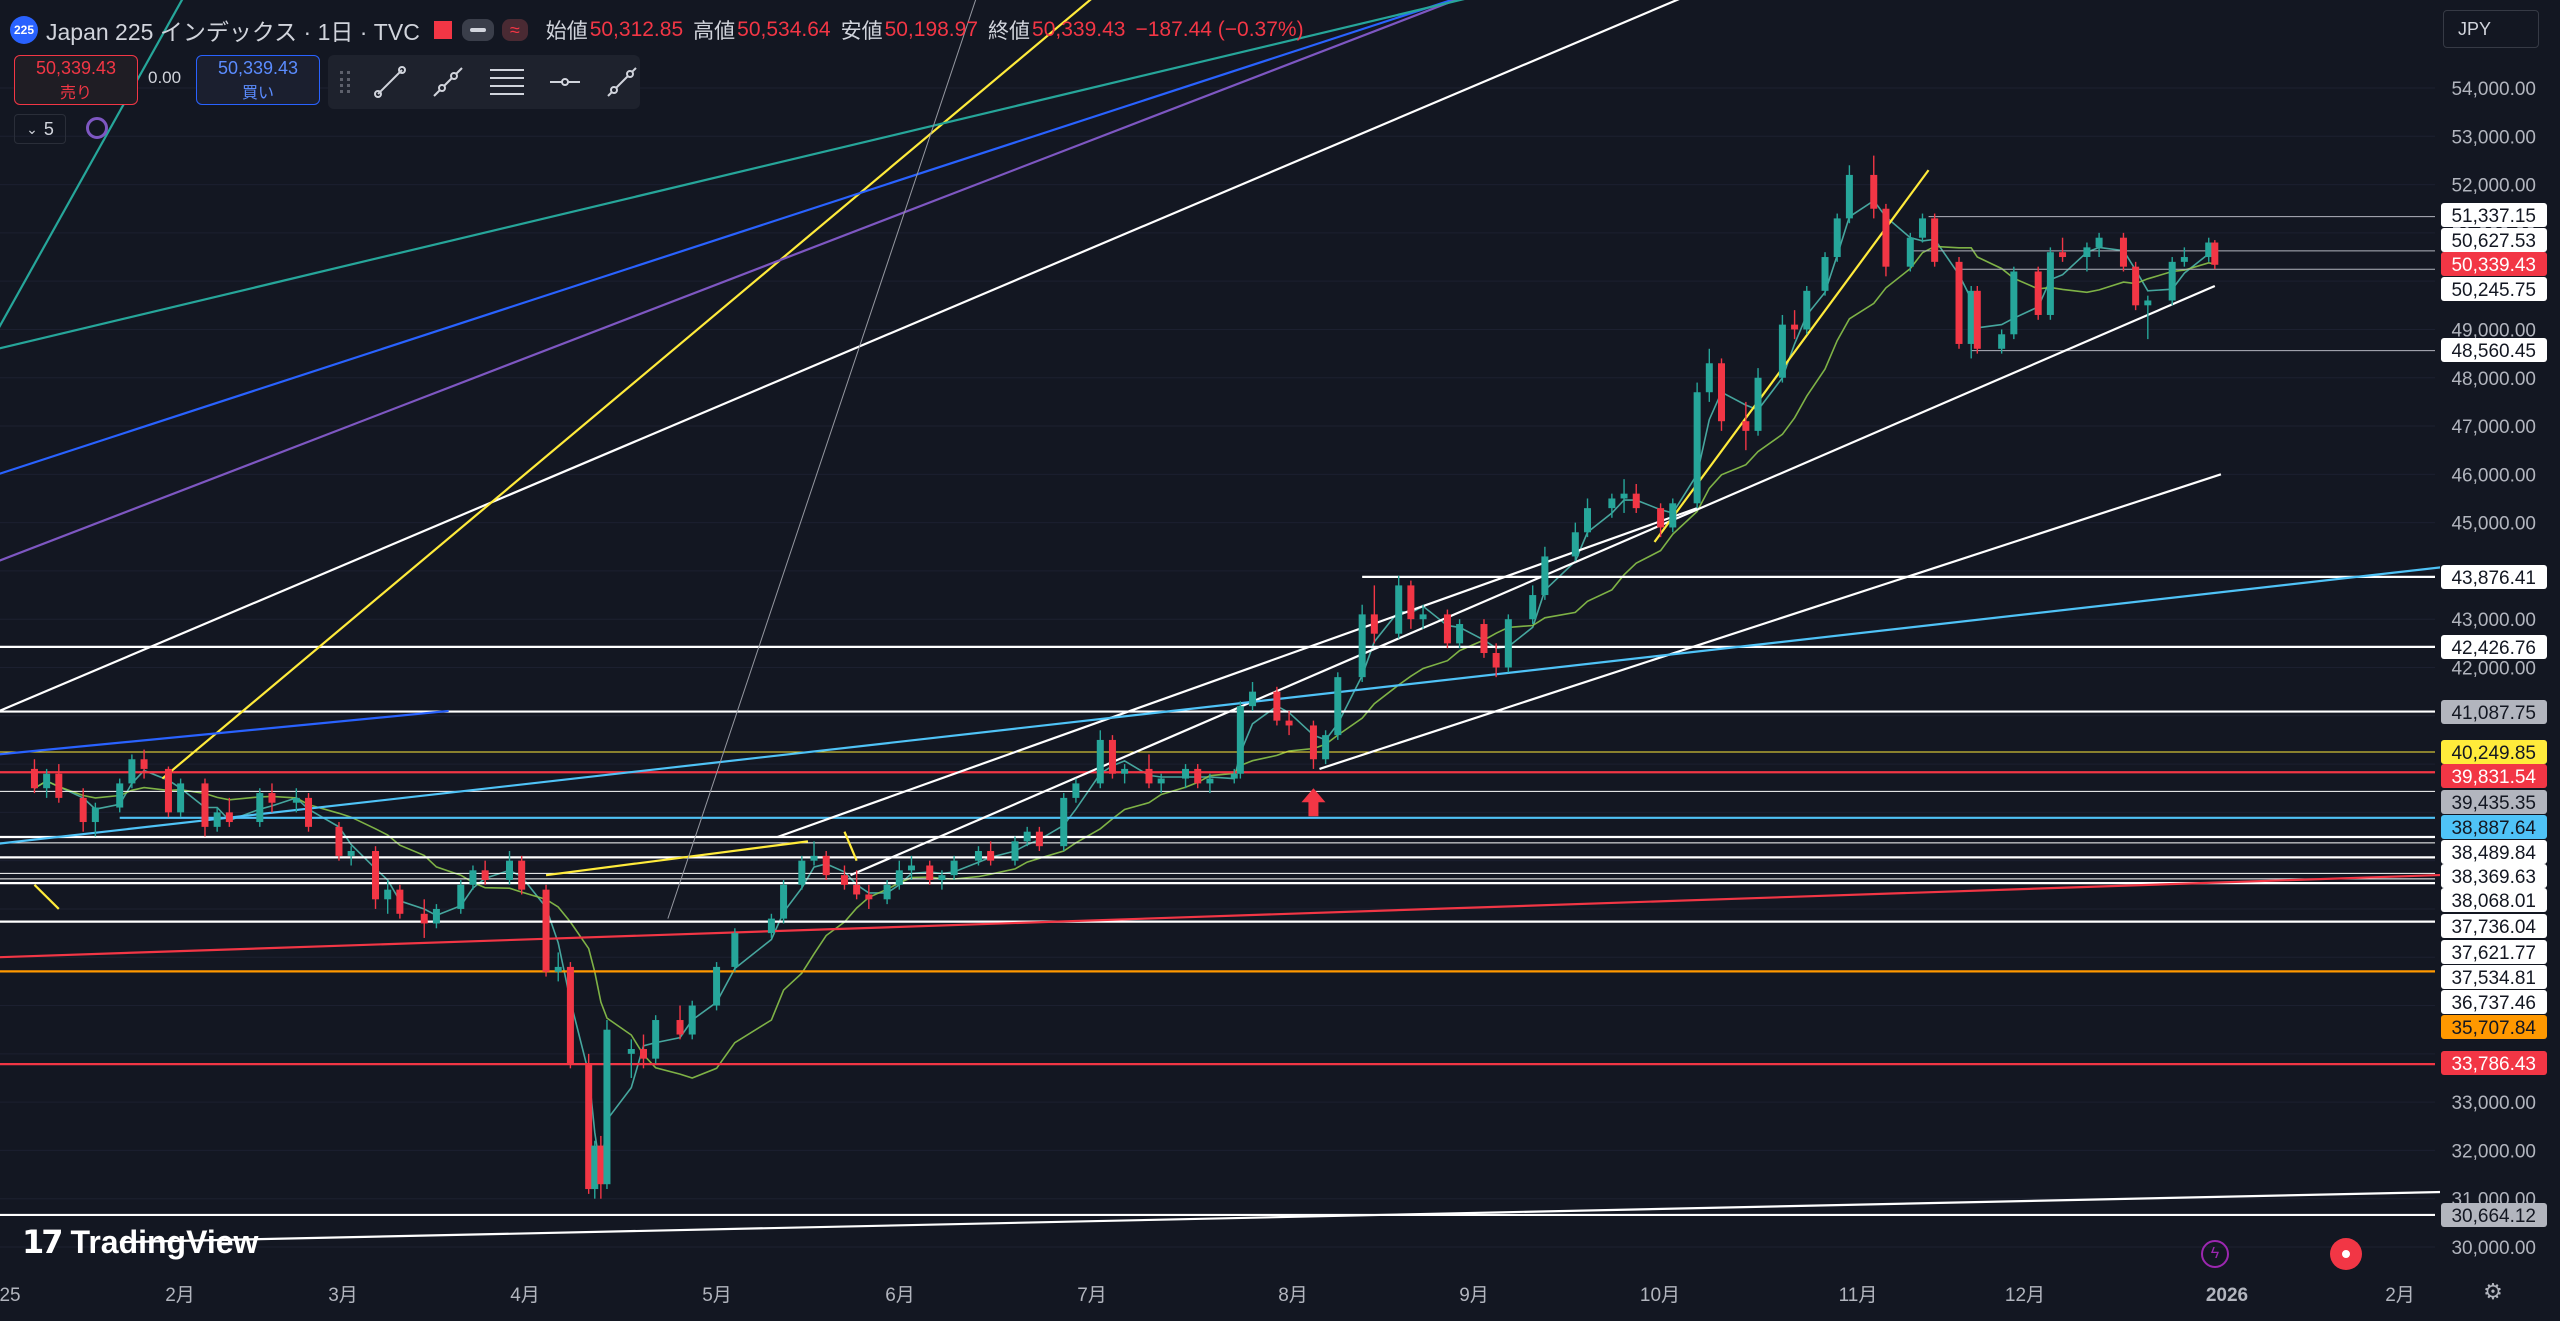 The height and width of the screenshot is (1321, 2560). Describe the element at coordinates (97, 128) in the screenshot. I see `sync-icon` at that location.